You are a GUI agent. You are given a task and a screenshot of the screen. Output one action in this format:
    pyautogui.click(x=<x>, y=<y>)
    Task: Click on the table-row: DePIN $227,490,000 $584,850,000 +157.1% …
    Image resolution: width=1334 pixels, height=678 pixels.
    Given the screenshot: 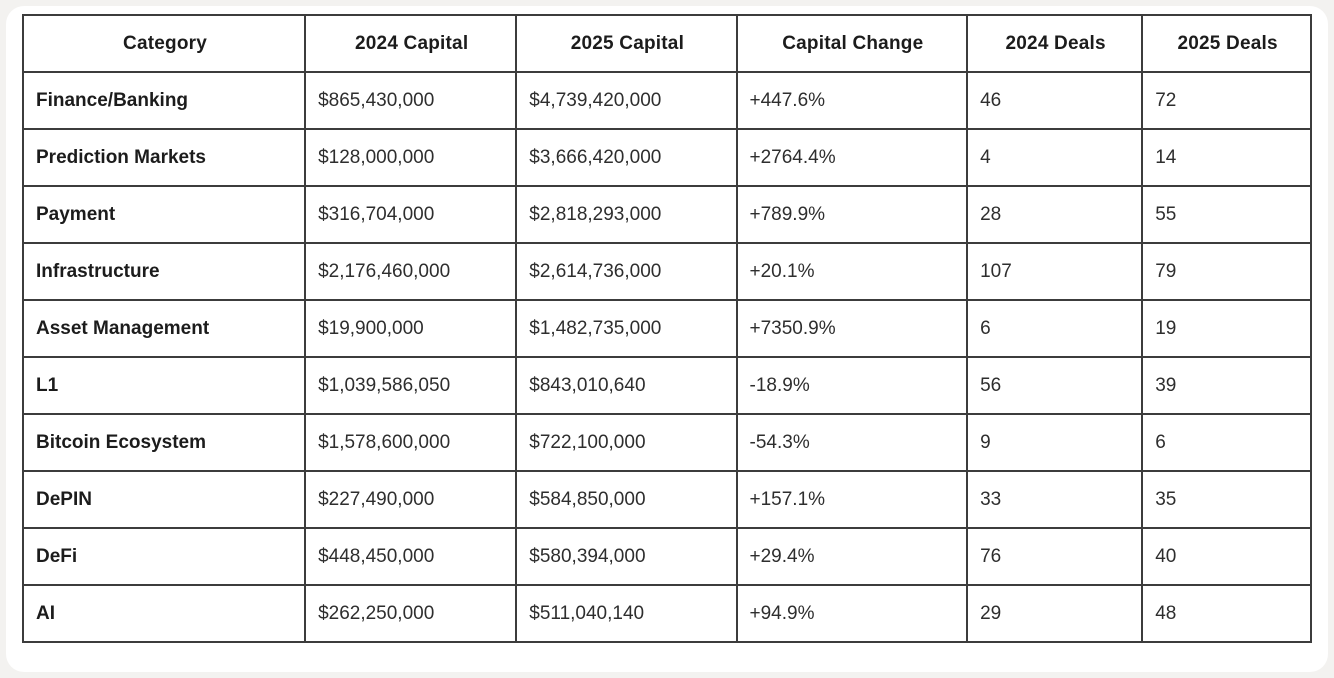 What is the action you would take?
    pyautogui.click(x=666, y=499)
    